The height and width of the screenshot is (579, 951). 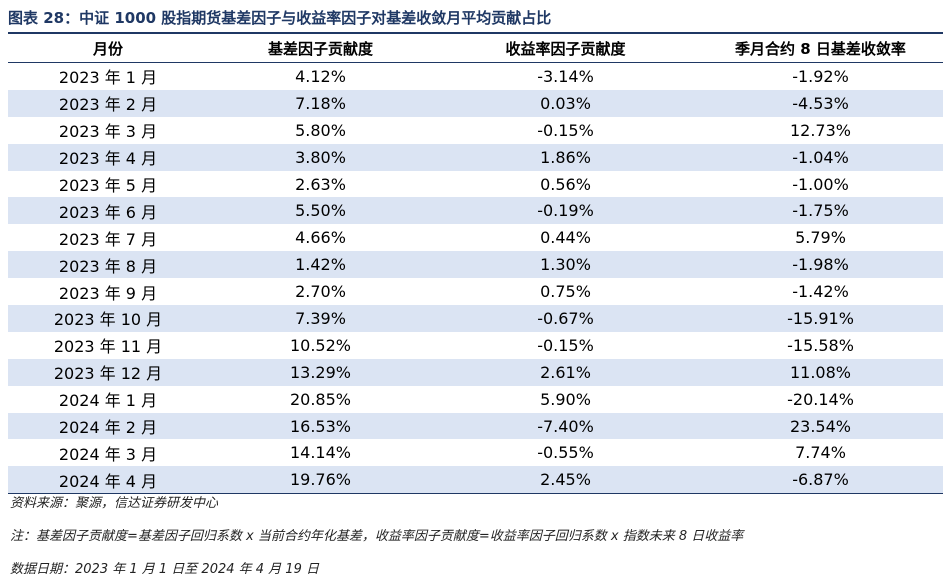 What do you see at coordinates (475, 211) in the screenshot?
I see `table-row: 2023 年 6 月 5.50% -0.19% -1.75%` at bounding box center [475, 211].